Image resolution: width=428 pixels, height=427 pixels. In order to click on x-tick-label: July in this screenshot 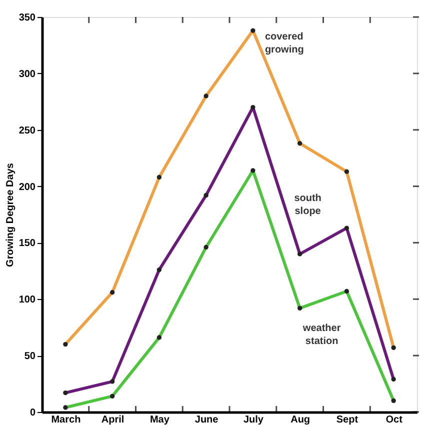, I will do `click(253, 420)`.